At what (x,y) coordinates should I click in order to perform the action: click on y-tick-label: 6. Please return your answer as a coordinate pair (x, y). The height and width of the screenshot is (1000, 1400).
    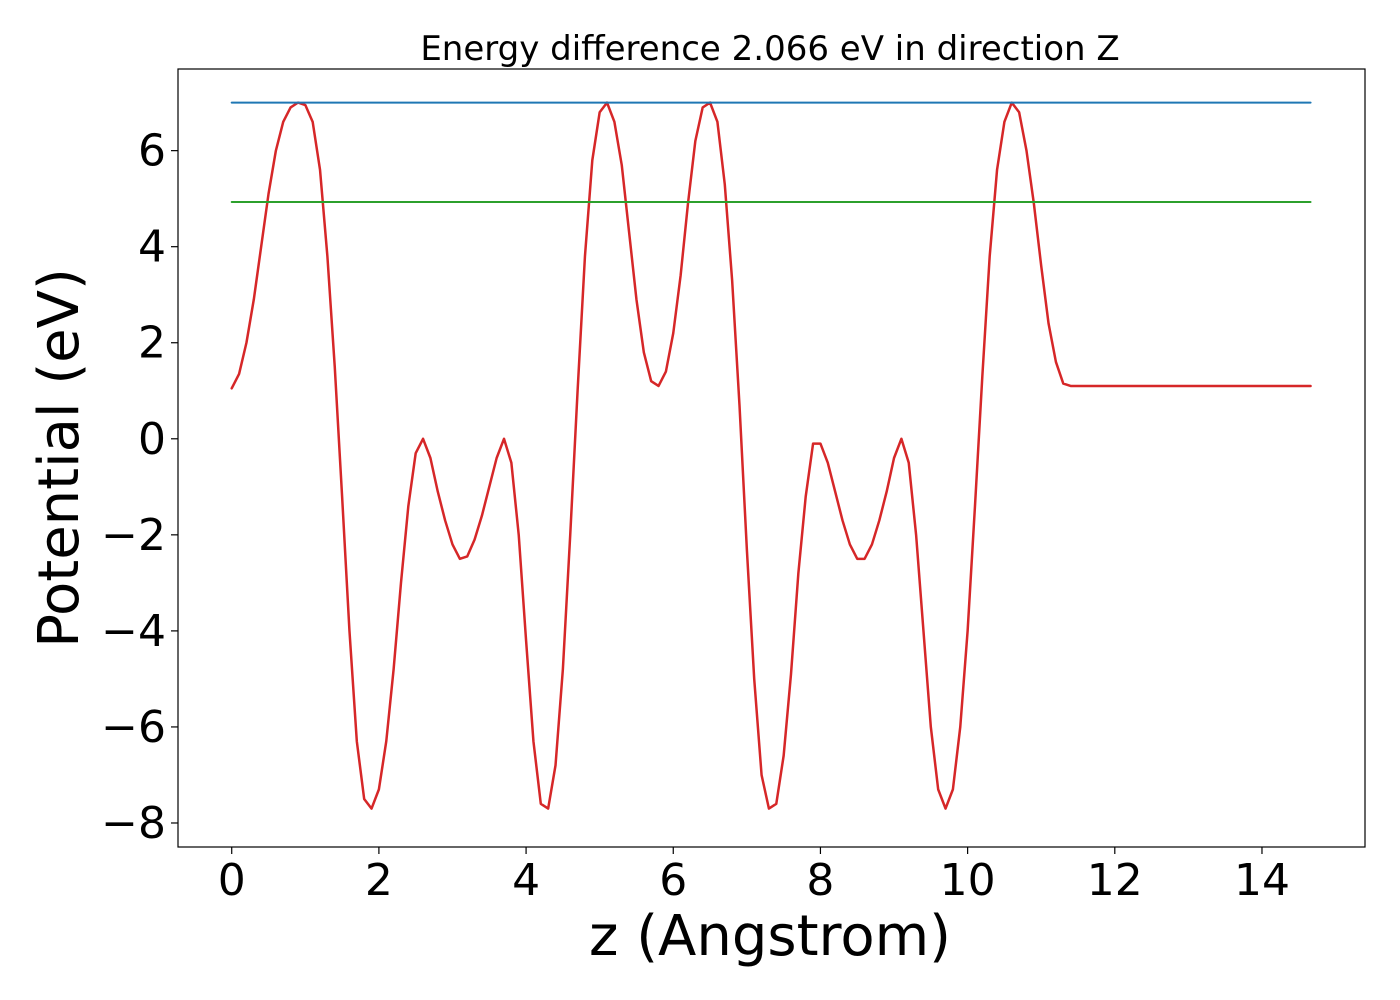
    Looking at the image, I should click on (152, 151).